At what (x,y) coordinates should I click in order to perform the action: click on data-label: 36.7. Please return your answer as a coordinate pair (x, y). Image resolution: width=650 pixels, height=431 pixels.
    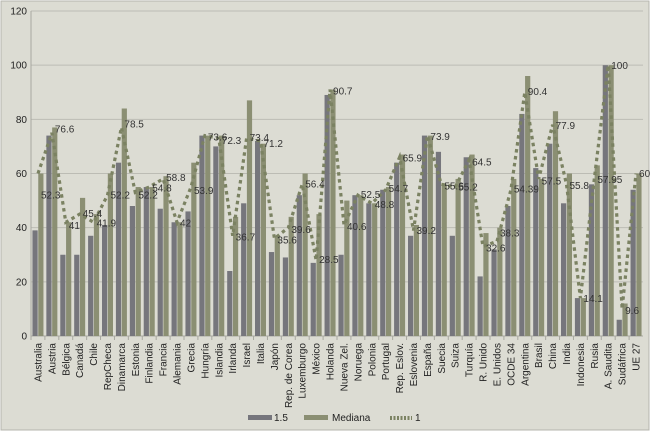
    Looking at the image, I should click on (246, 238).